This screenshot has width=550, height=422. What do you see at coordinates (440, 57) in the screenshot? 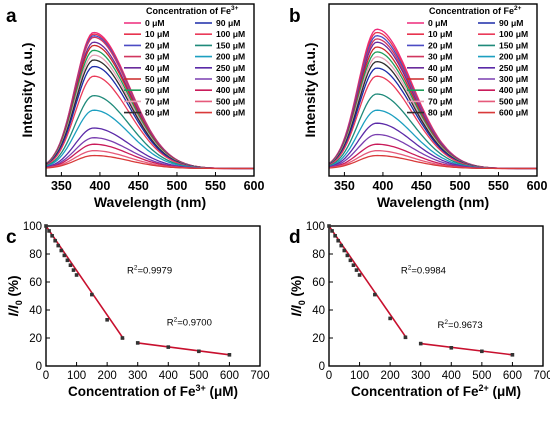
I see `legend-entry: 30 μM` at bounding box center [440, 57].